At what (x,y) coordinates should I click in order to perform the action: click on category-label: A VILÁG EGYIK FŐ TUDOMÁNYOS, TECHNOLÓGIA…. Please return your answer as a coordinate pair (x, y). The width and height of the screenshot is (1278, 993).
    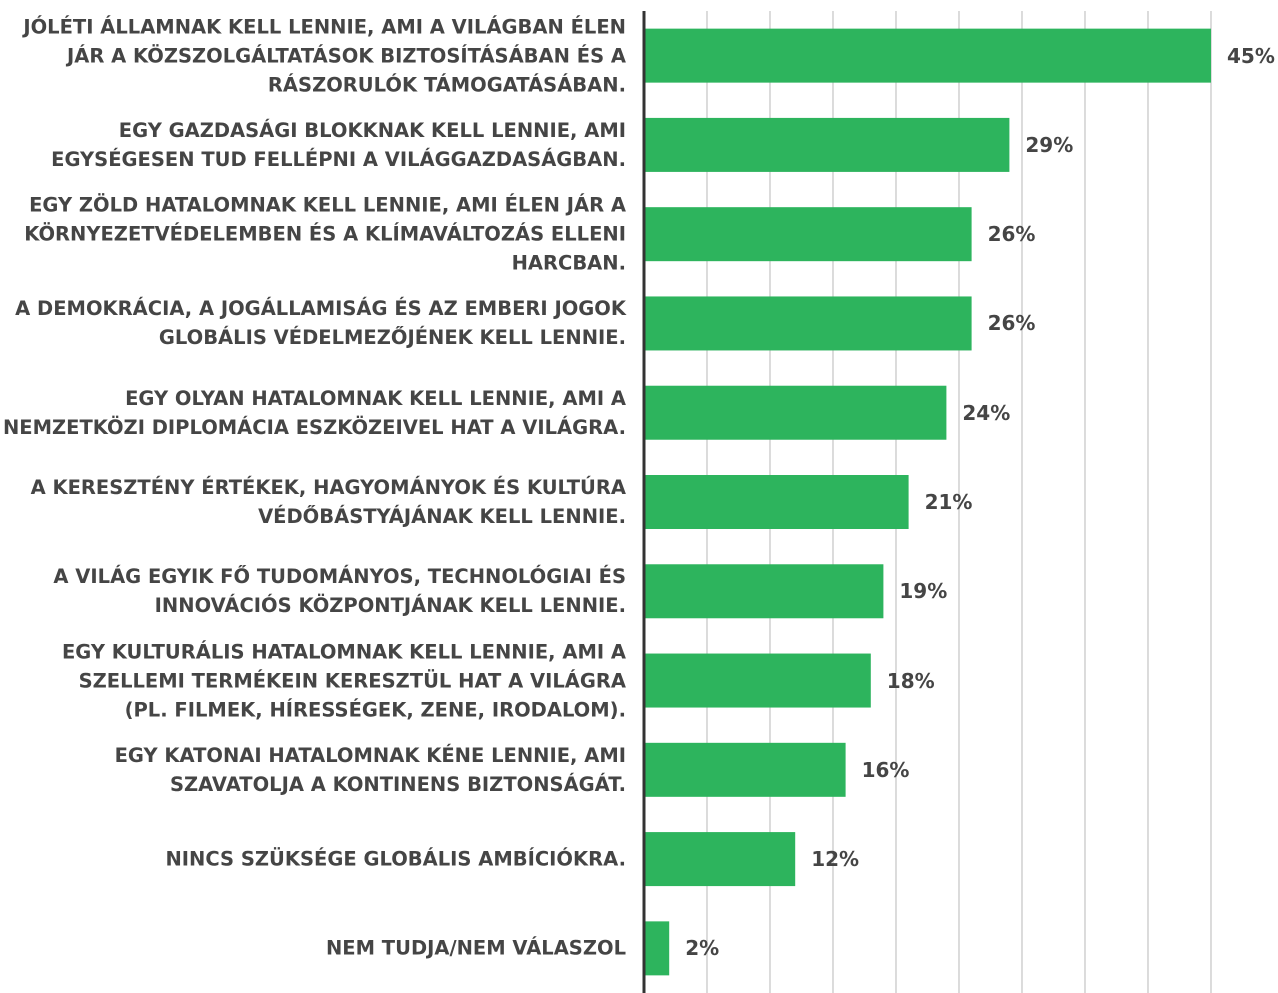
    Looking at the image, I should click on (339, 591).